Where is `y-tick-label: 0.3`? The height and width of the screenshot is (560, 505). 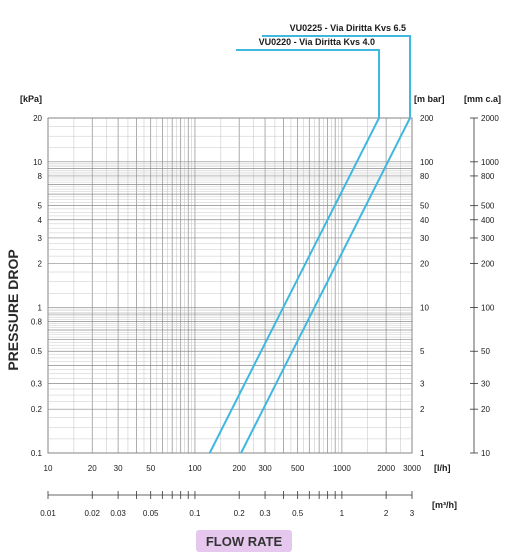
y-tick-label: 0.3 is located at coordinates (37, 384).